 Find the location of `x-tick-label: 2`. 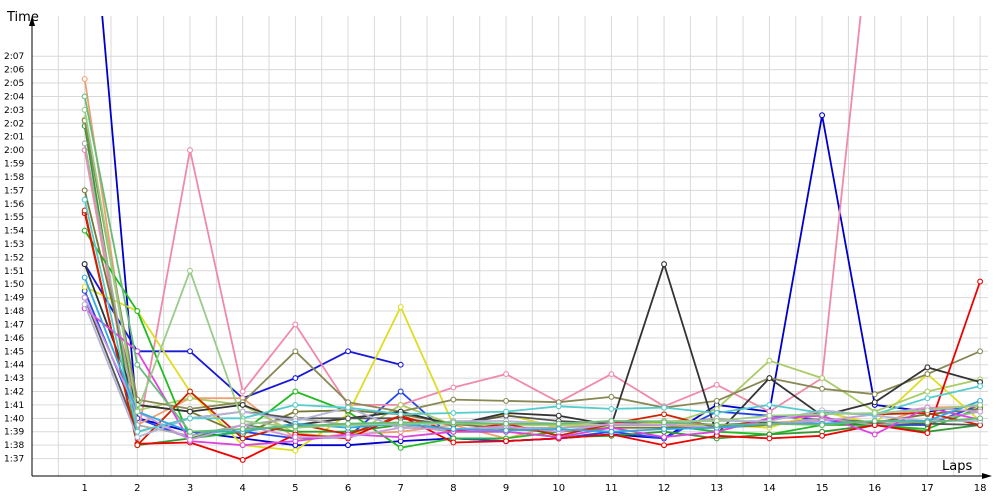

x-tick-label: 2 is located at coordinates (137, 488).